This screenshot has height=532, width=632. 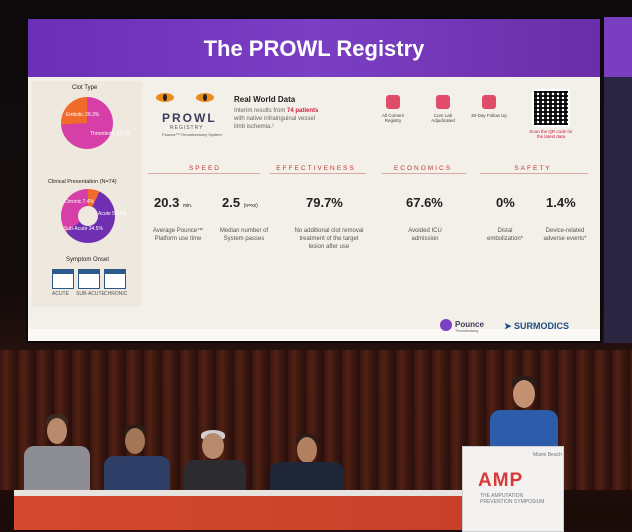 I want to click on category-effectiveness-line, so click(x=318, y=173).